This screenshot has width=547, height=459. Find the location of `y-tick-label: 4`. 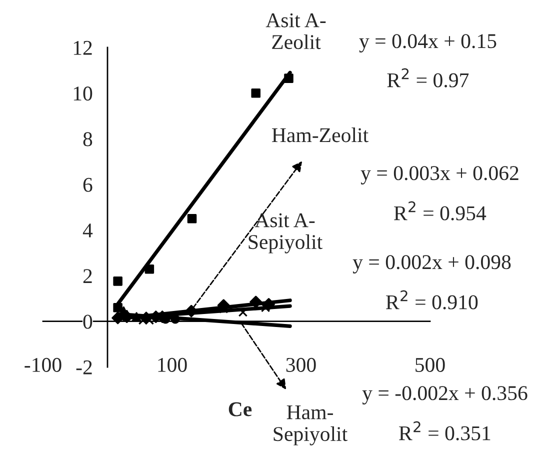

y-tick-label: 4 is located at coordinates (87, 231).